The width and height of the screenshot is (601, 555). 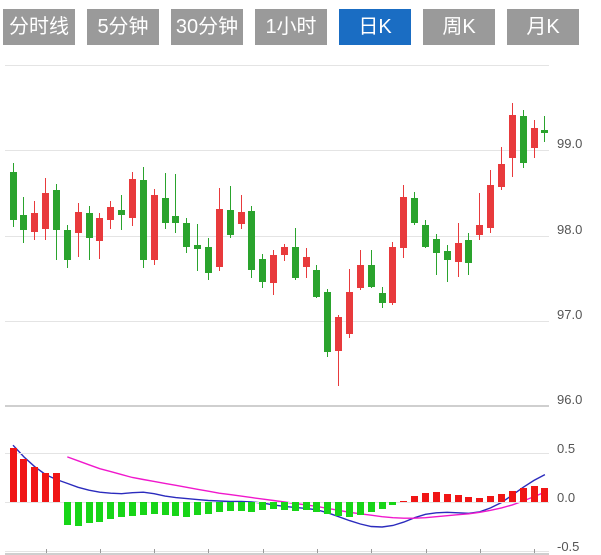 What do you see at coordinates (459, 27) in the screenshot?
I see `tab-weekly-k: 周K` at bounding box center [459, 27].